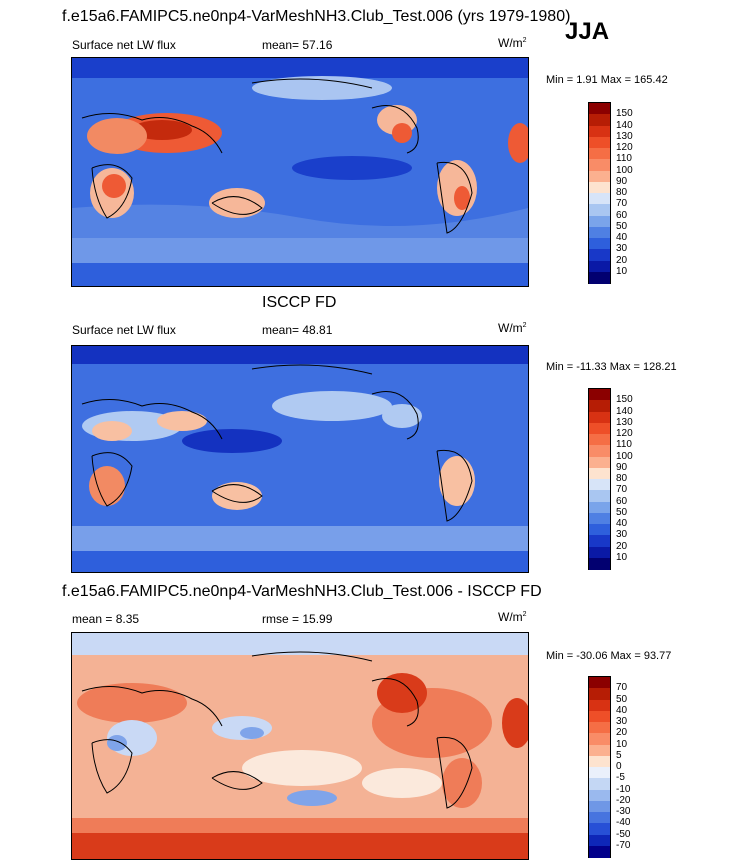 The image size is (733, 866). Describe the element at coordinates (609, 656) in the screenshot. I see `panel3-minmax: Min = -30.06 Max = 93.77` at that location.